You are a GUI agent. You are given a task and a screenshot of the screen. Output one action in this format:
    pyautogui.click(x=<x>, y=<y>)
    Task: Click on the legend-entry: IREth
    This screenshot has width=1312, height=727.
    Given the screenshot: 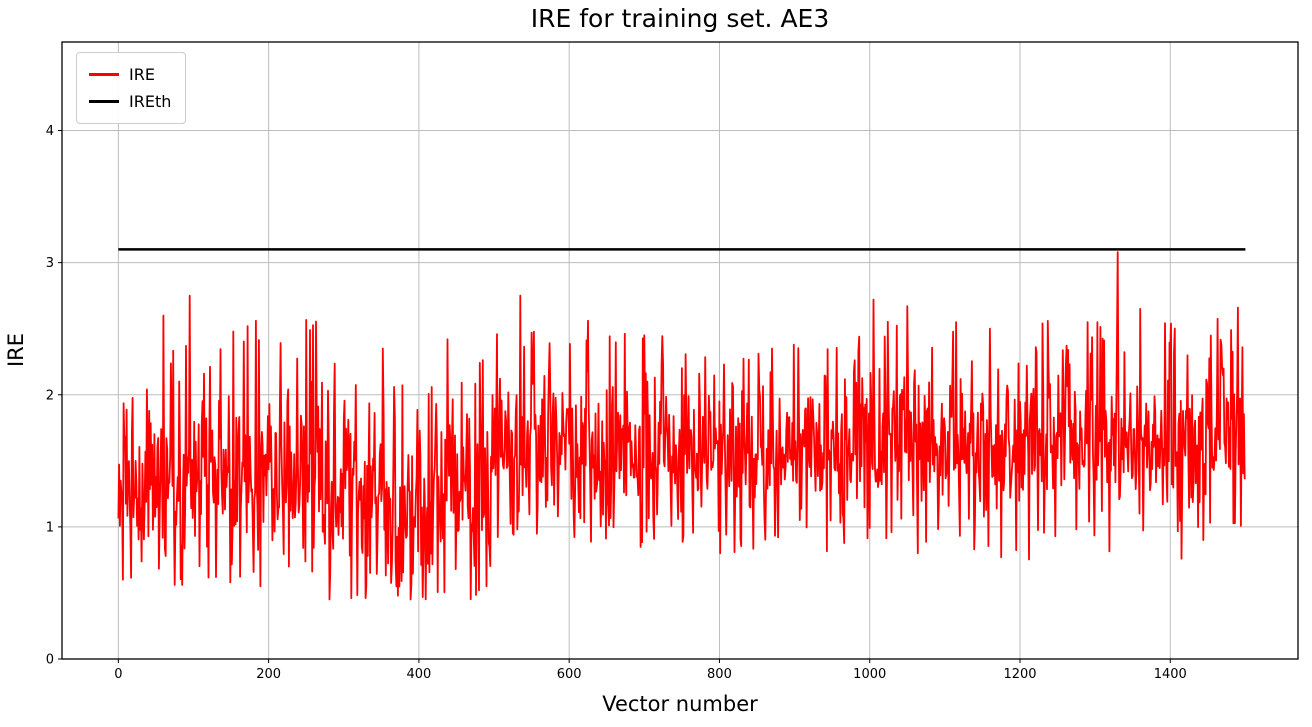 What is the action you would take?
    pyautogui.click(x=130, y=101)
    